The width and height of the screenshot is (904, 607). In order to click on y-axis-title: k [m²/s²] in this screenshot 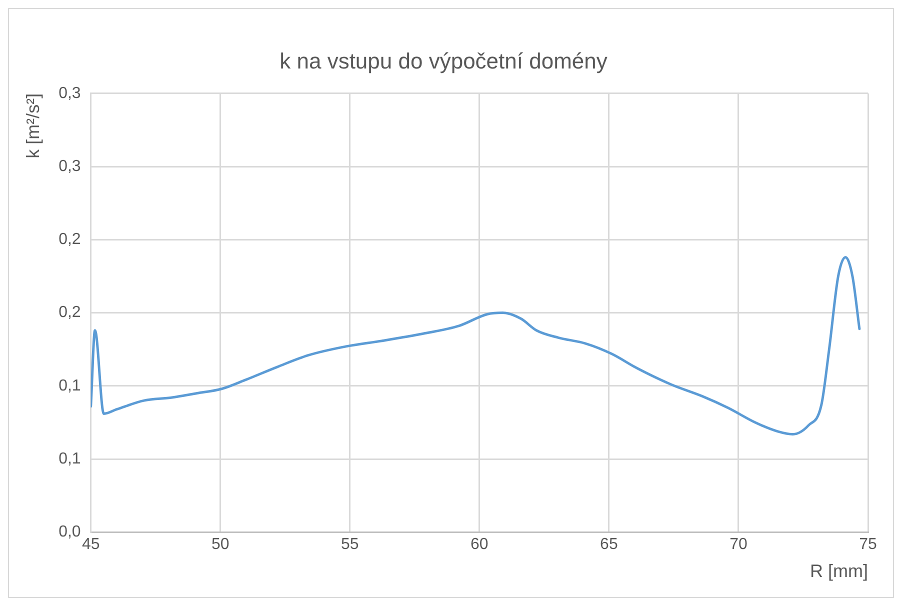, I will do `click(32, 125)`.